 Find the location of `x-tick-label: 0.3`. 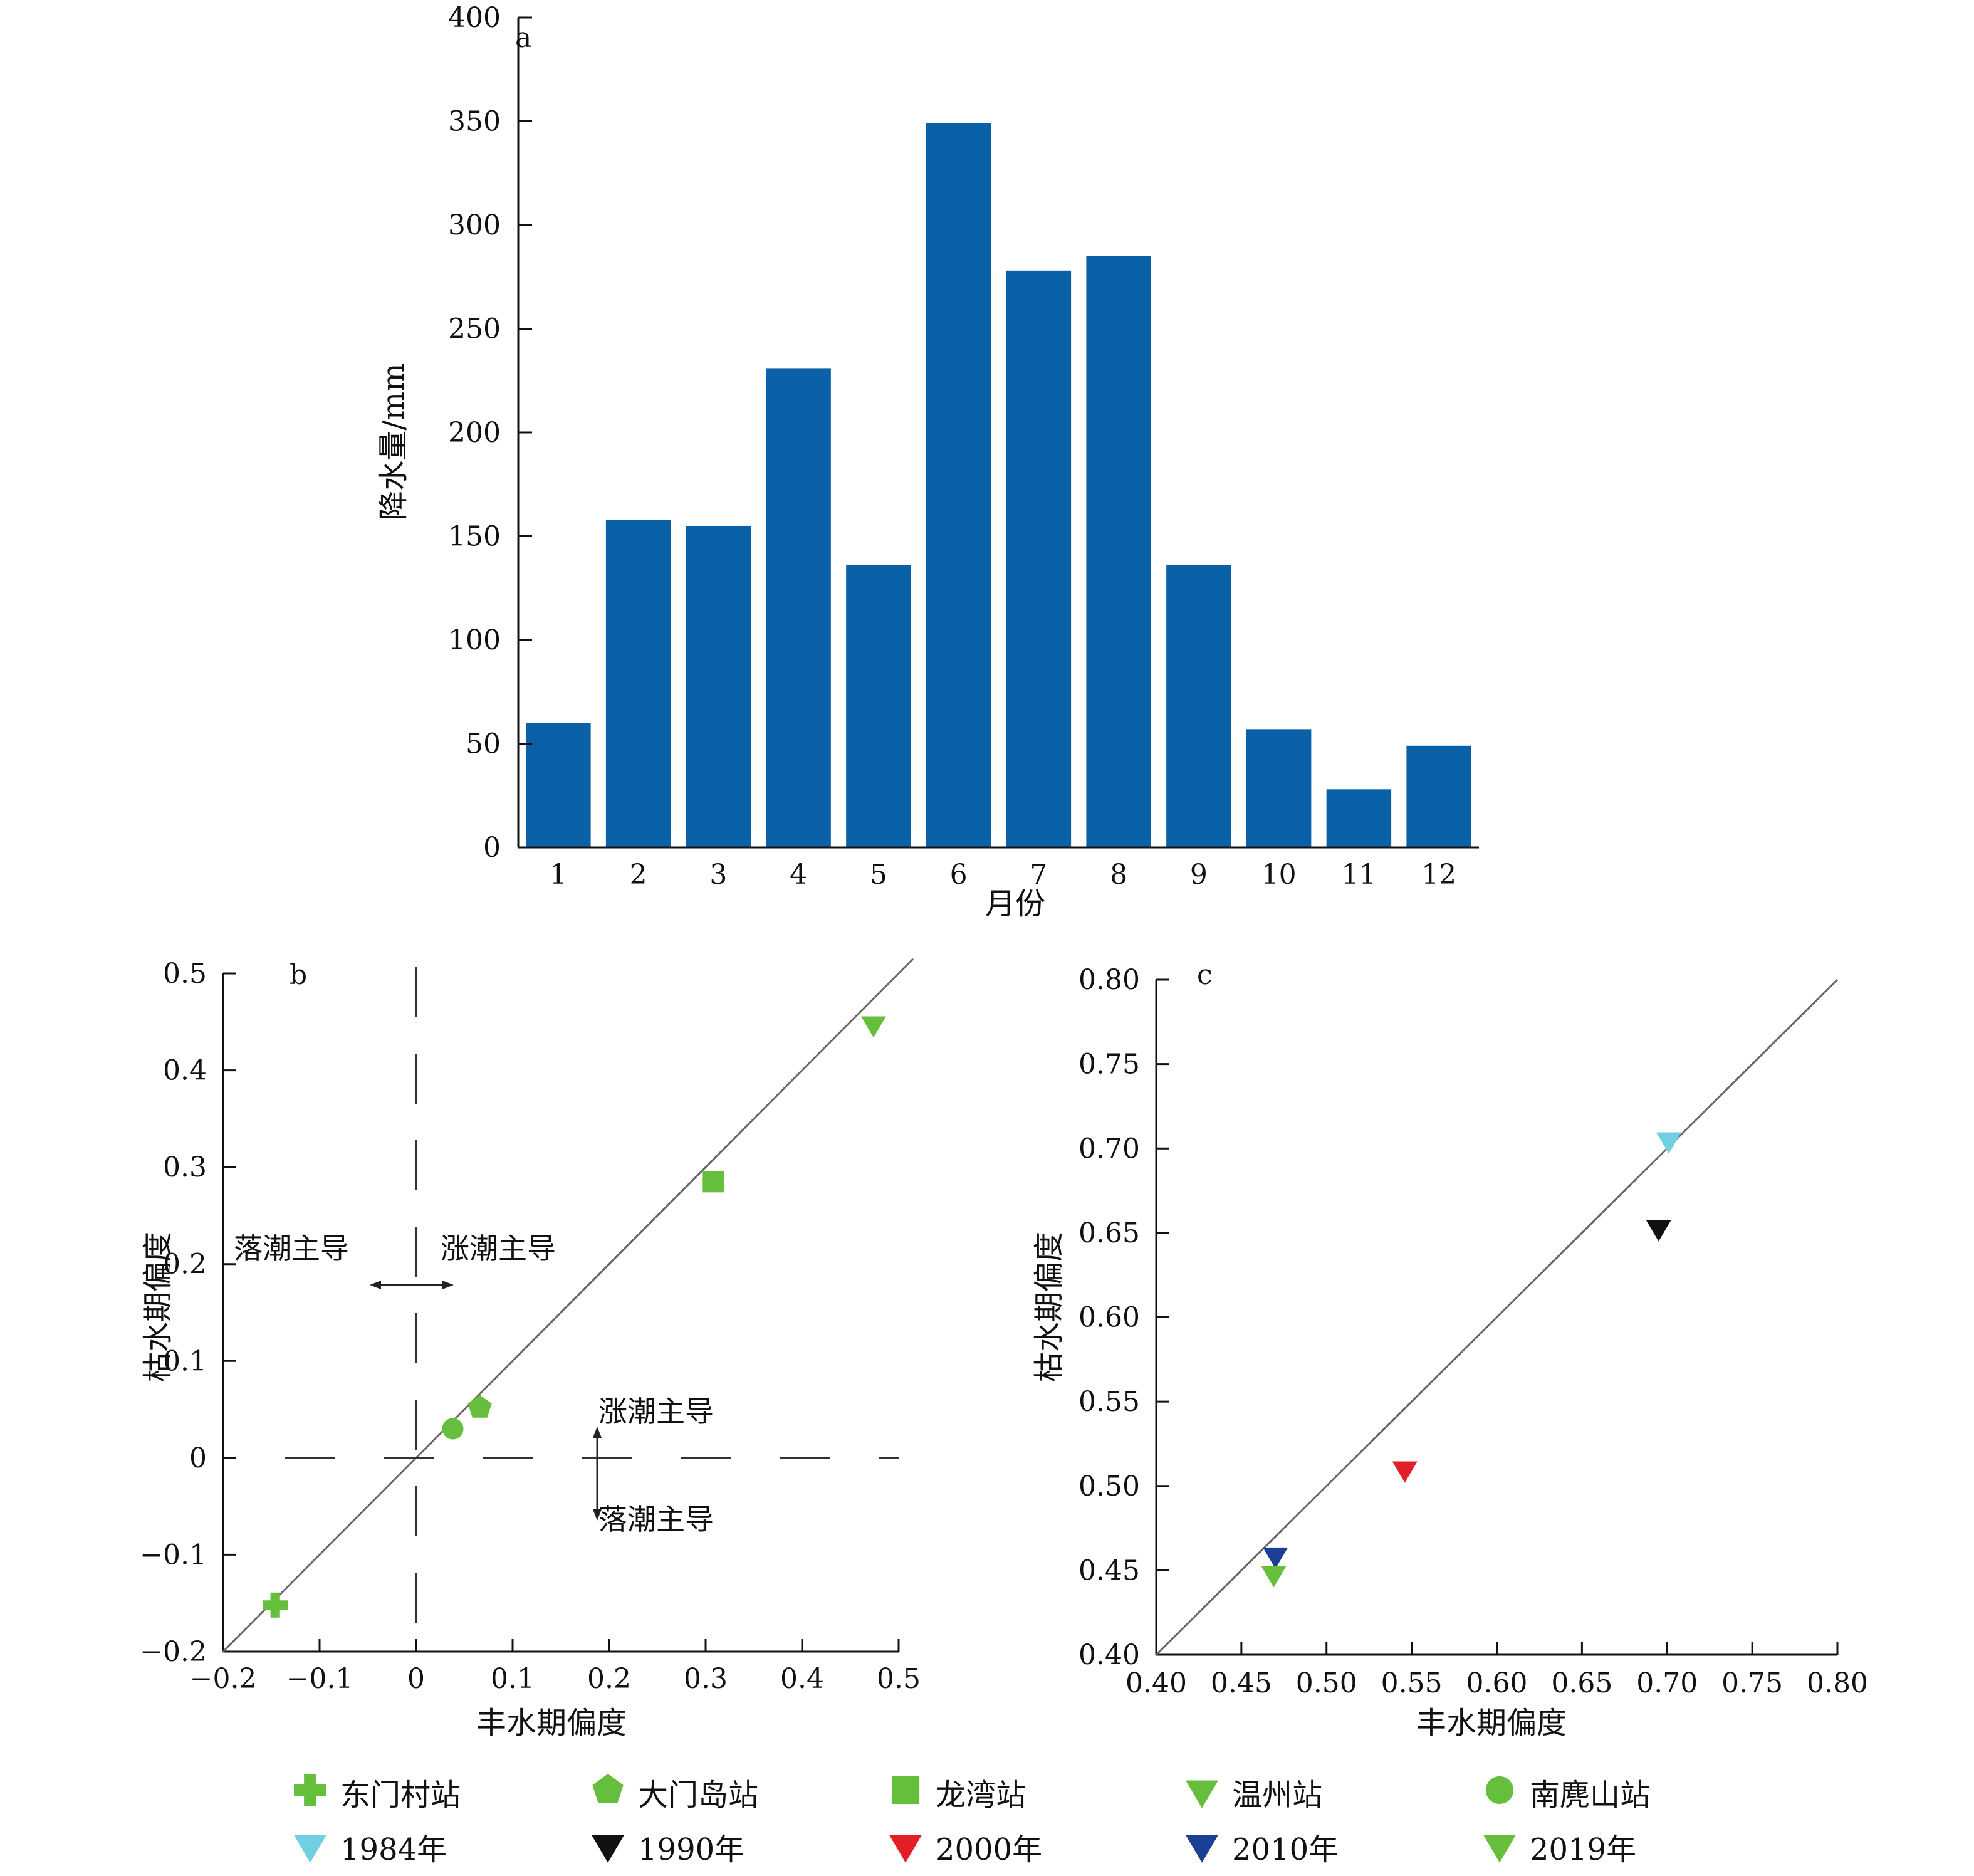

x-tick-label: 0.3 is located at coordinates (706, 1679).